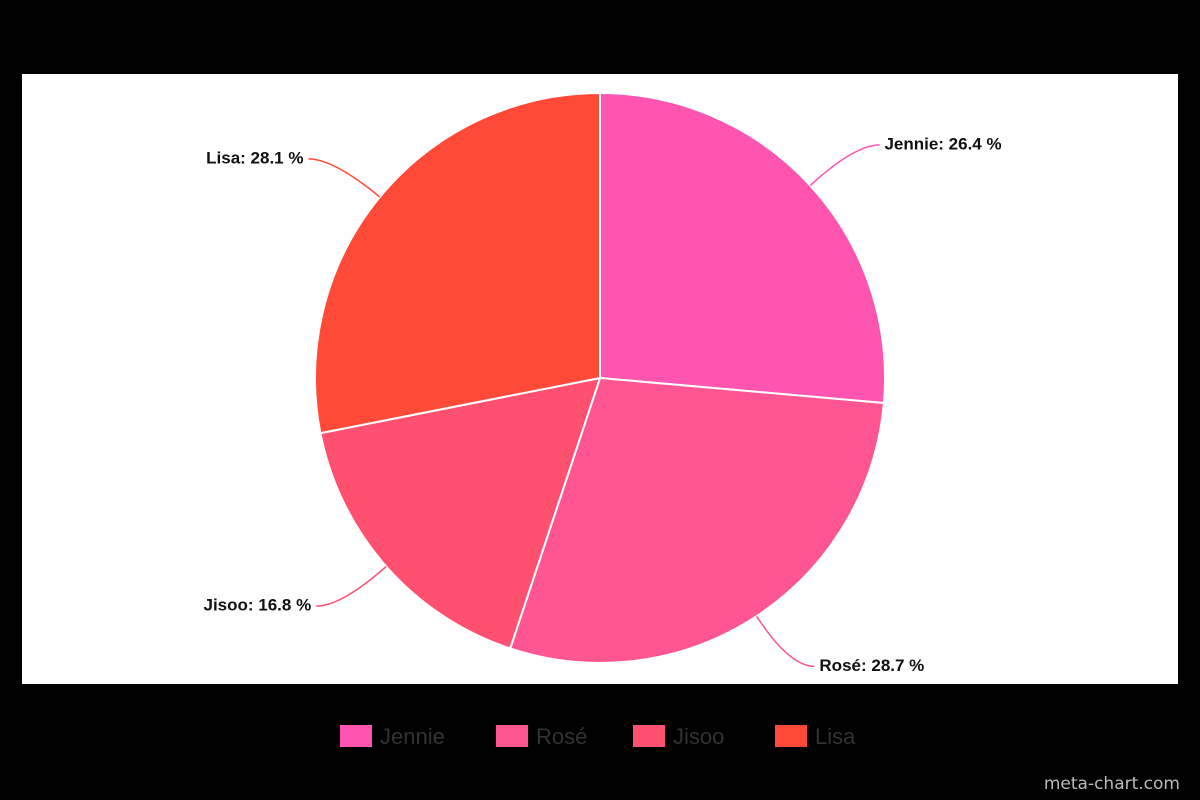  Describe the element at coordinates (412, 736) in the screenshot. I see `legend-label: Jennie` at that location.